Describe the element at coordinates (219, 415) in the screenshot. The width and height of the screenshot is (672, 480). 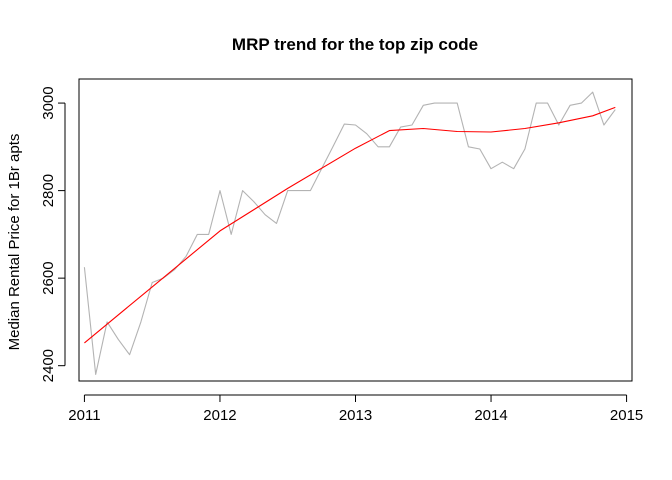
I see `x-tick-label: 2012` at that location.